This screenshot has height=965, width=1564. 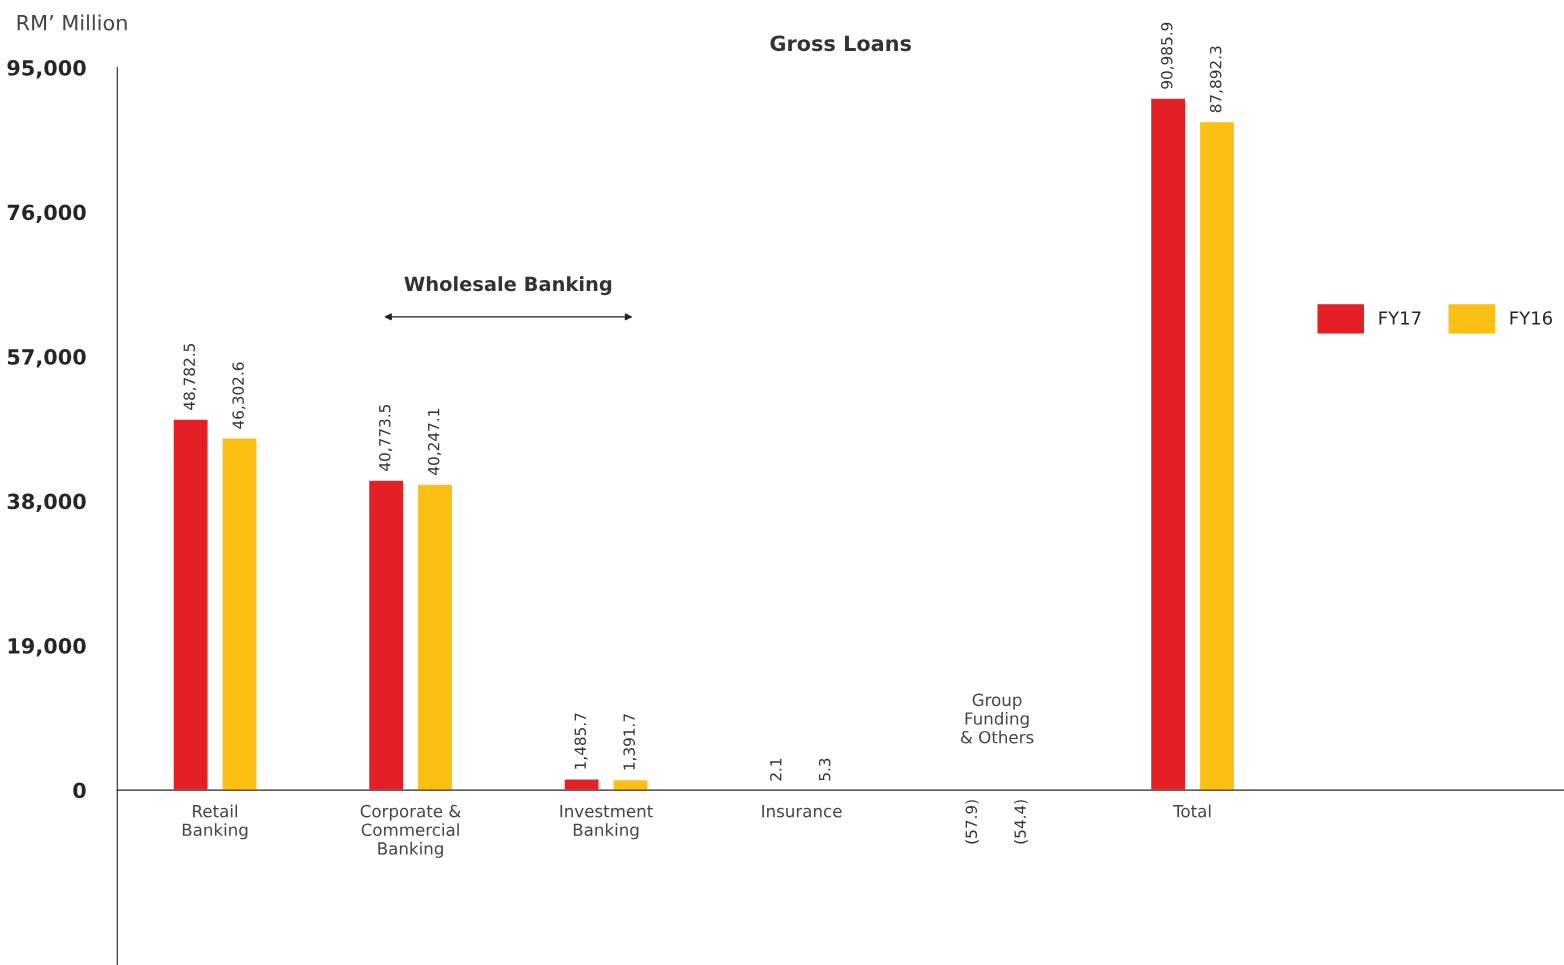 What do you see at coordinates (385, 437) in the screenshot?
I see `data-label: 40,773.5` at bounding box center [385, 437].